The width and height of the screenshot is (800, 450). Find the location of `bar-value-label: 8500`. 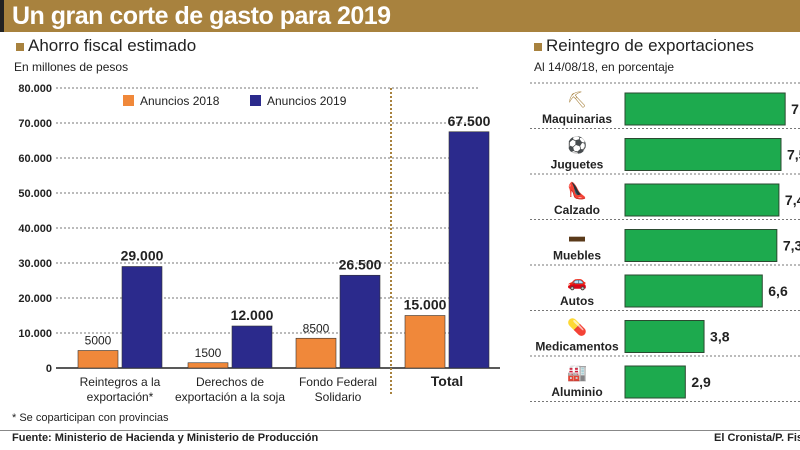

bar-value-label: 8500 is located at coordinates (316, 328).